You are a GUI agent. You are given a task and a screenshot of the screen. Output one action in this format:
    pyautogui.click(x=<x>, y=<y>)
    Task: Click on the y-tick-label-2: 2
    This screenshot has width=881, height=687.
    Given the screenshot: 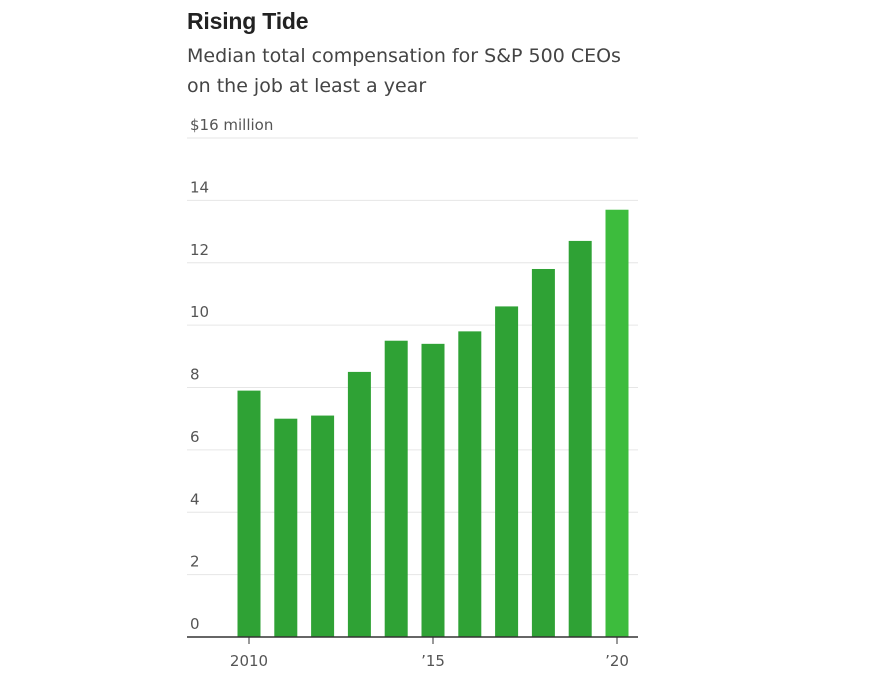 What is the action you would take?
    pyautogui.click(x=195, y=562)
    